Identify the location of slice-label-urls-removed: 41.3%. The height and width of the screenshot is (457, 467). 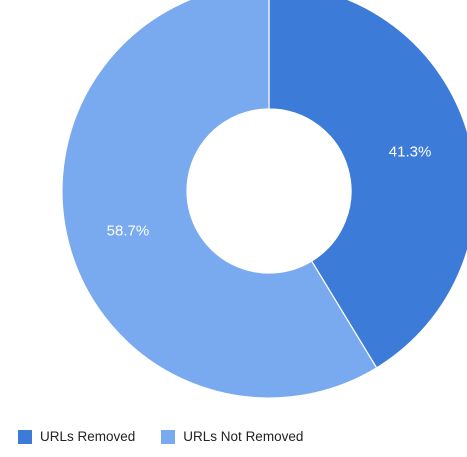
(410, 151).